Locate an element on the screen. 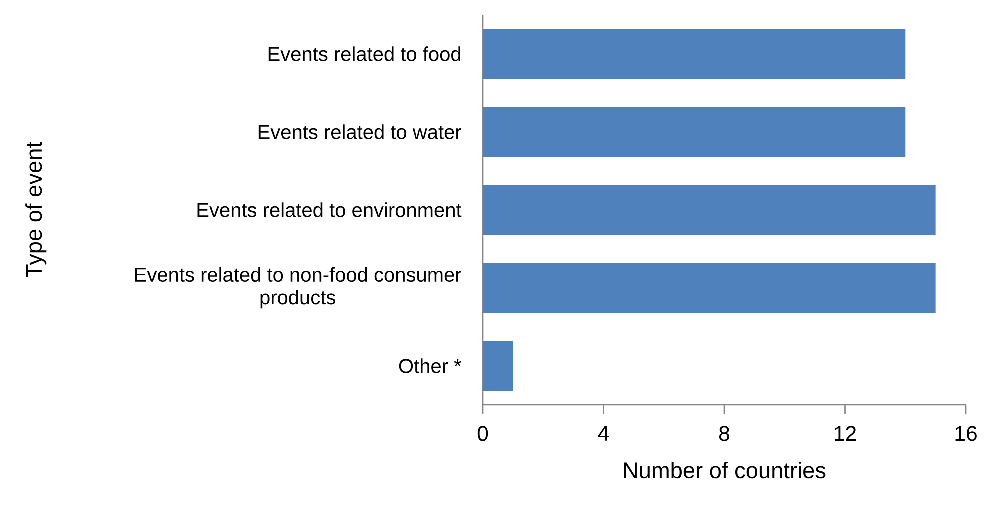  x-tick-label: 0 is located at coordinates (483, 434).